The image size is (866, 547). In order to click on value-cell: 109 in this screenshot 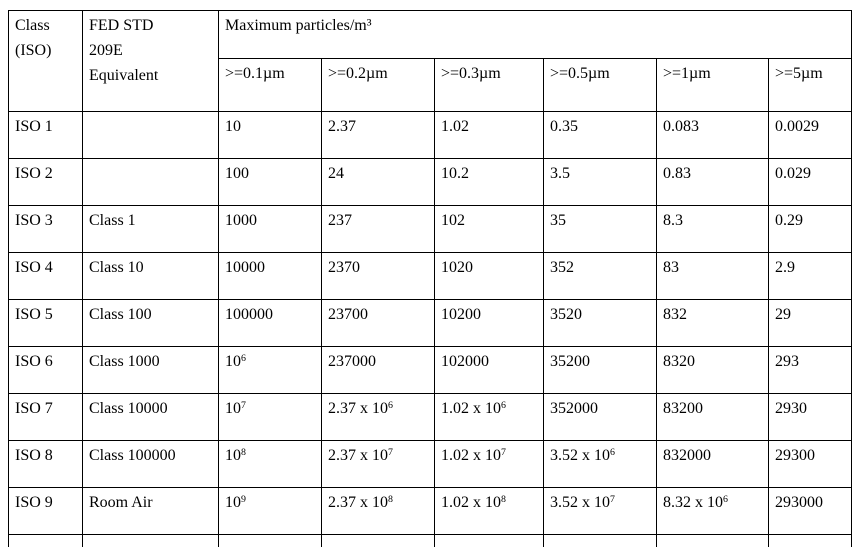, I will do `click(270, 511)`.